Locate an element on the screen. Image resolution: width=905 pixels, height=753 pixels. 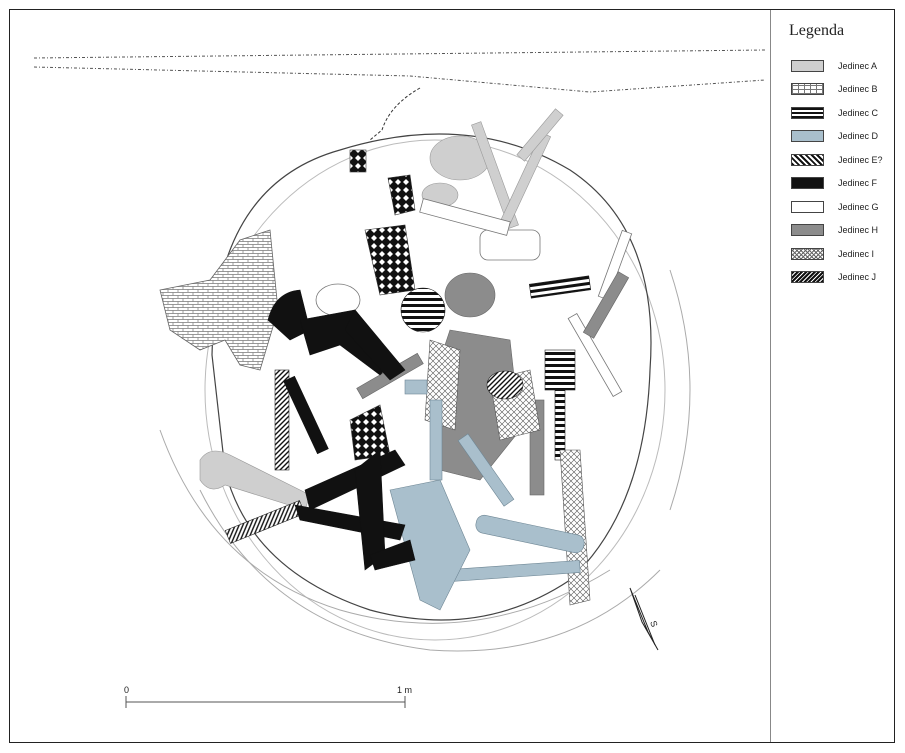
legend-label: Jedinec C is located at coordinates (858, 112).